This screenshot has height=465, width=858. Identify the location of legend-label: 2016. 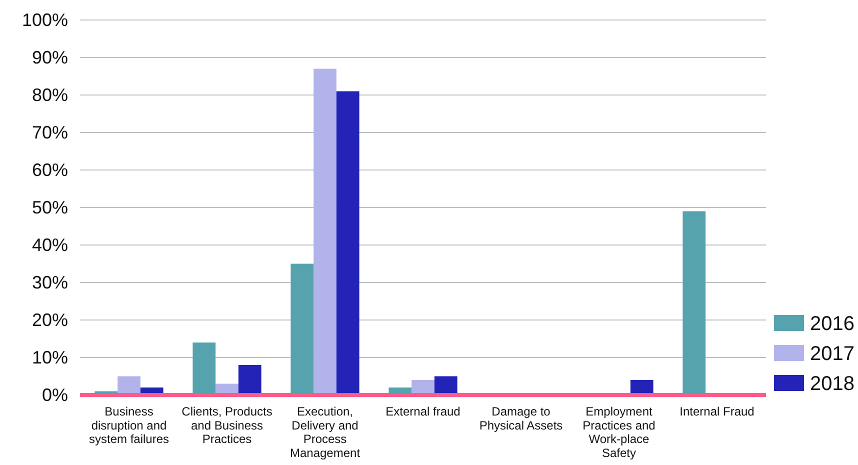
(832, 324).